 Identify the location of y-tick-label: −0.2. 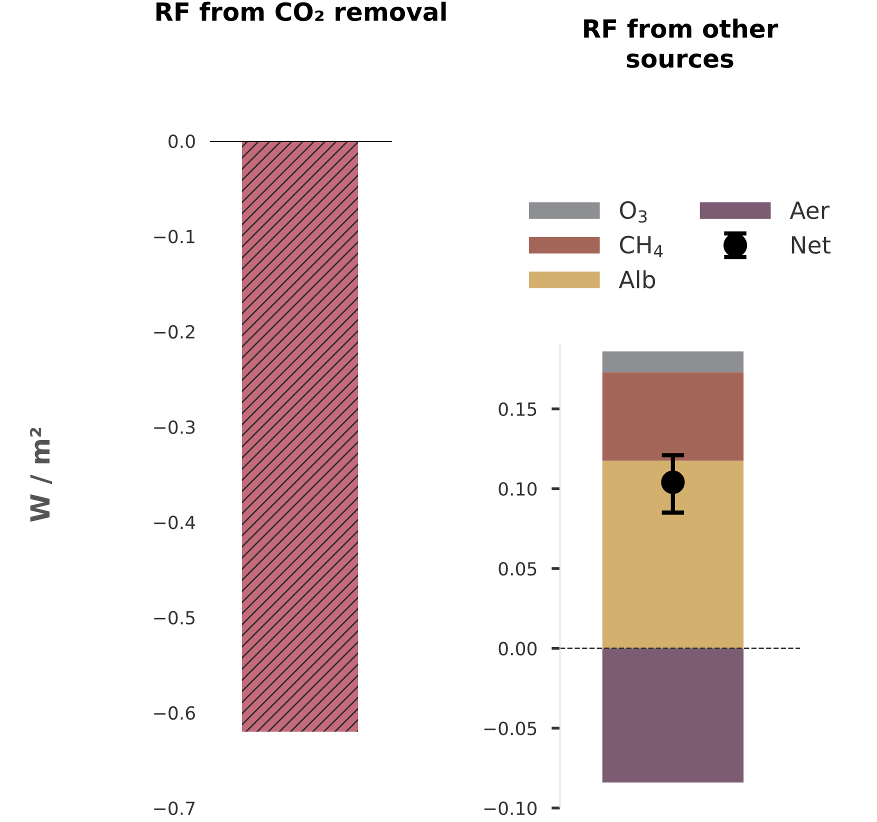
(174, 332).